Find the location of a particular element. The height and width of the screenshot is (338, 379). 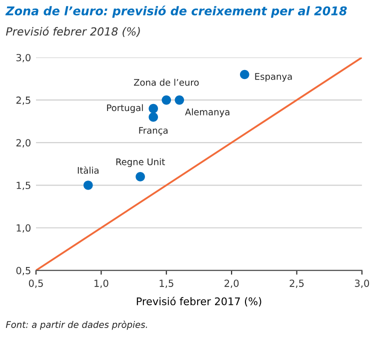

x-tick-label: 2,0 is located at coordinates (231, 284).